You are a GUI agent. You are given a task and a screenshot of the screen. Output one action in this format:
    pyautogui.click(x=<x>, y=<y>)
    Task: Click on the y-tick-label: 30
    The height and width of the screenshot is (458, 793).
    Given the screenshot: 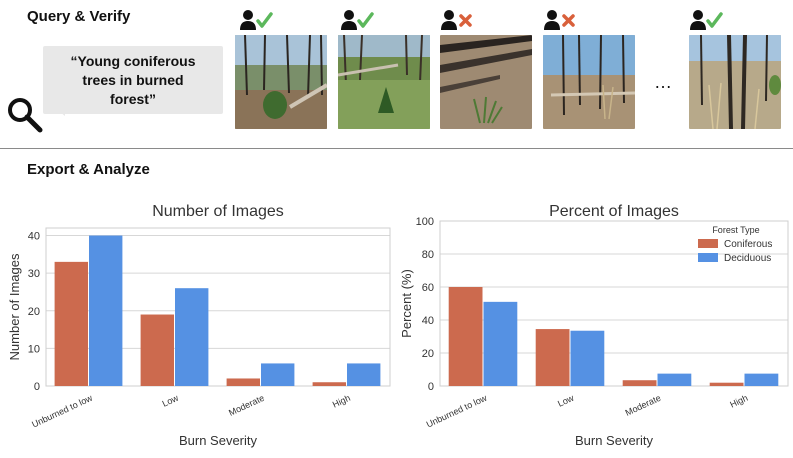 What is the action you would take?
    pyautogui.click(x=34, y=274)
    